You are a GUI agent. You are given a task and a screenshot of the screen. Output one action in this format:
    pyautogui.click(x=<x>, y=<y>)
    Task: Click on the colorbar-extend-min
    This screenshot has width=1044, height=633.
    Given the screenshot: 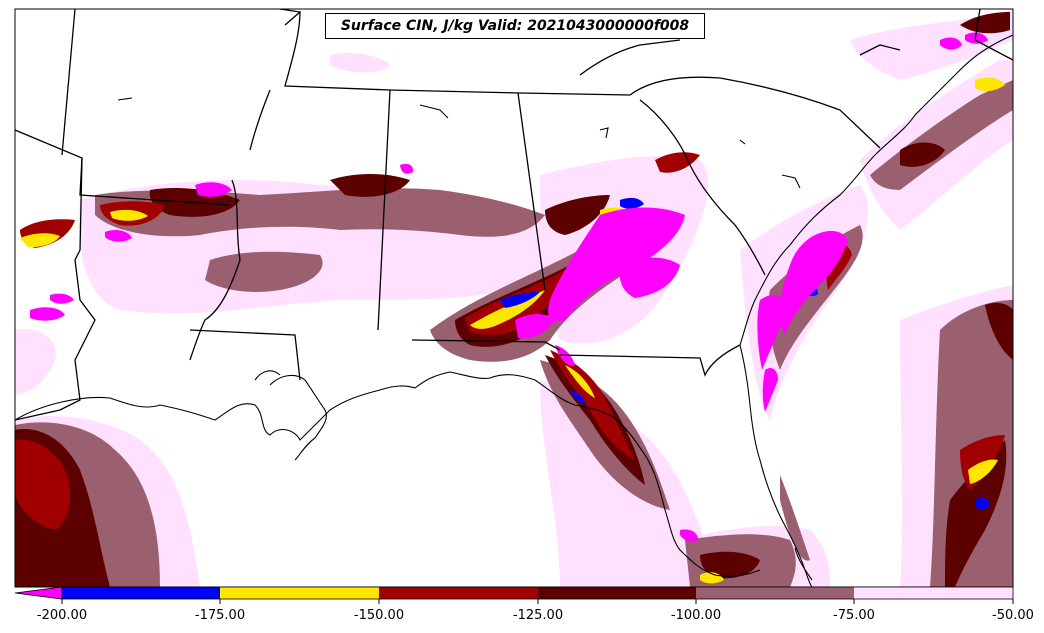 What is the action you would take?
    pyautogui.click(x=38, y=593)
    